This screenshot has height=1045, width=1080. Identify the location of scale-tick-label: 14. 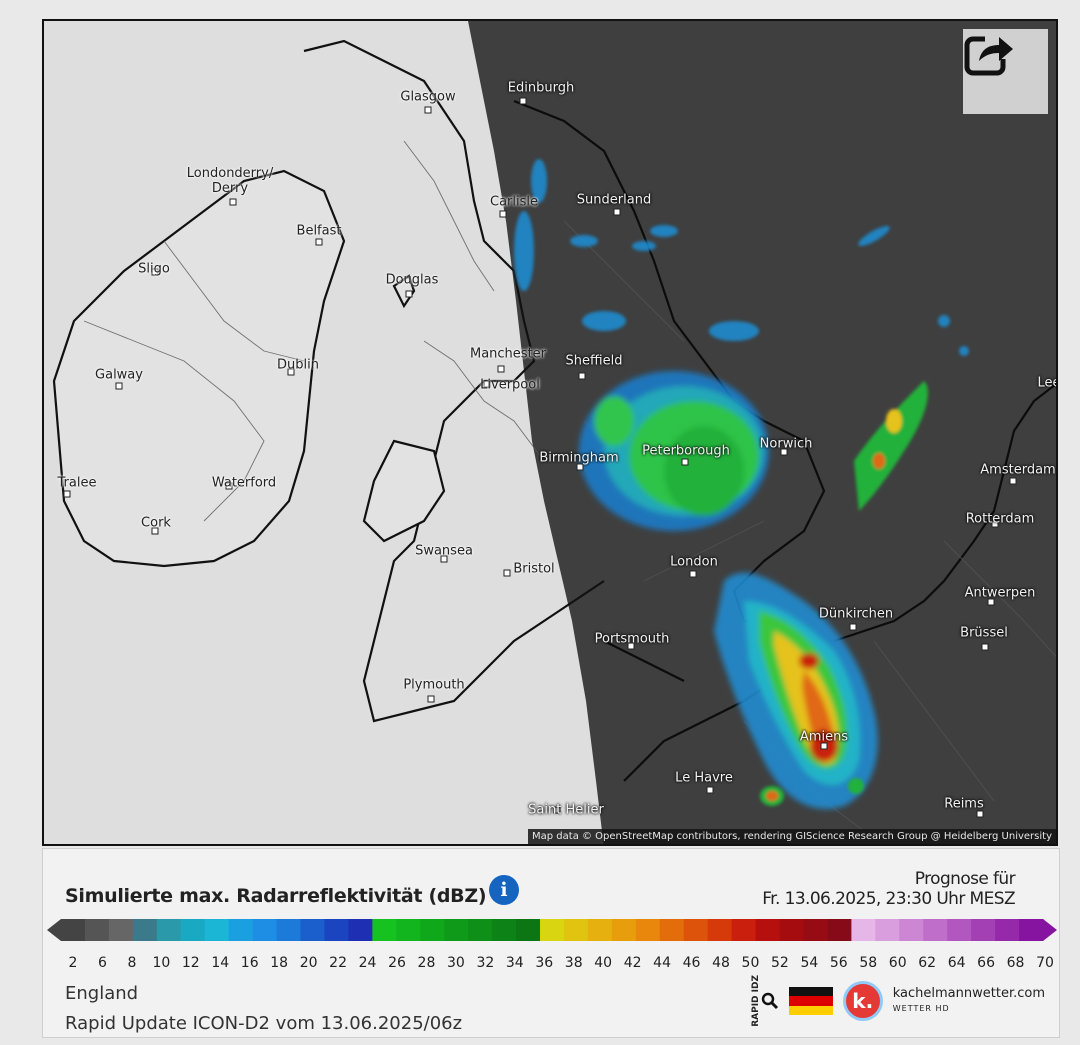
(220, 963).